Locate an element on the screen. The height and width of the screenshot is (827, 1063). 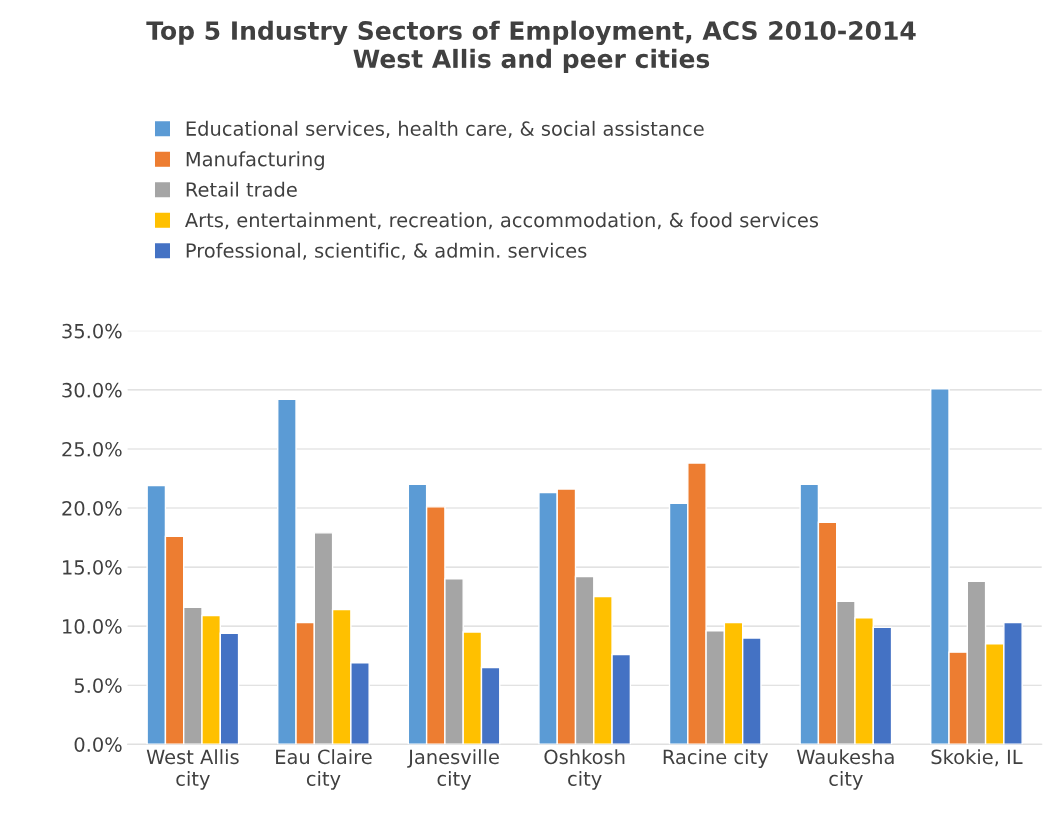
x-tick-label: Oshkosh city is located at coordinates (584, 769).